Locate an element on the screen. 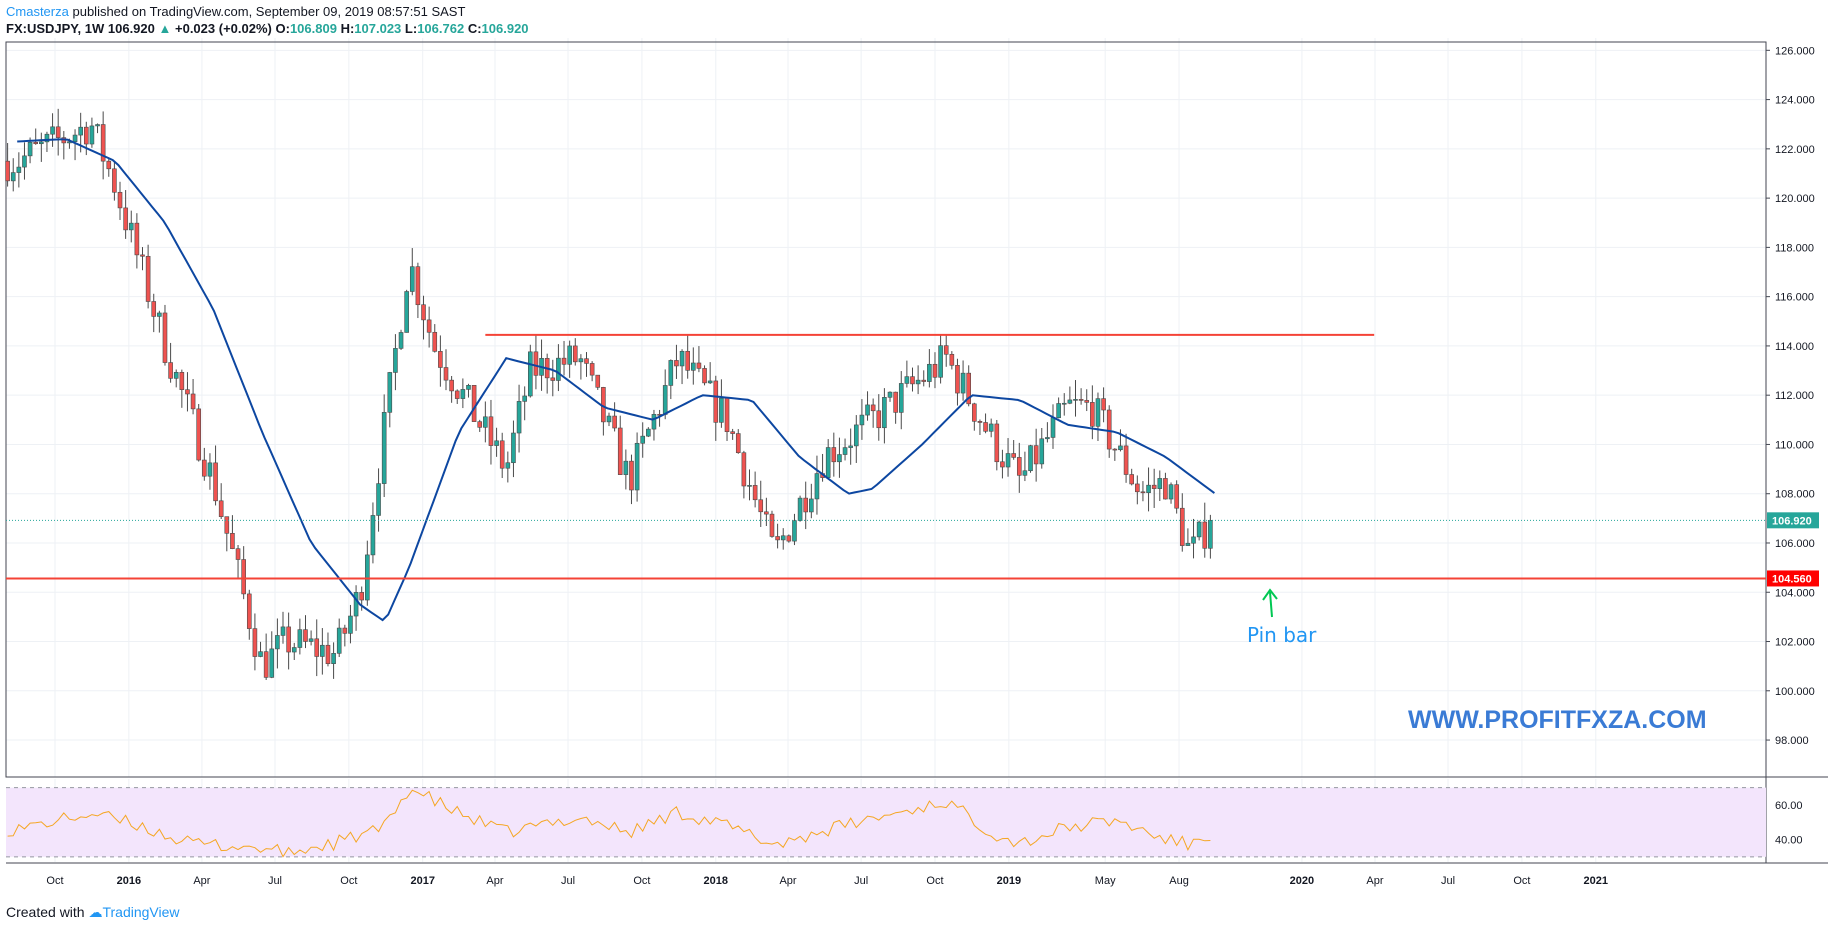 The height and width of the screenshot is (930, 1828). author-link: Cmasterza is located at coordinates (37, 11).